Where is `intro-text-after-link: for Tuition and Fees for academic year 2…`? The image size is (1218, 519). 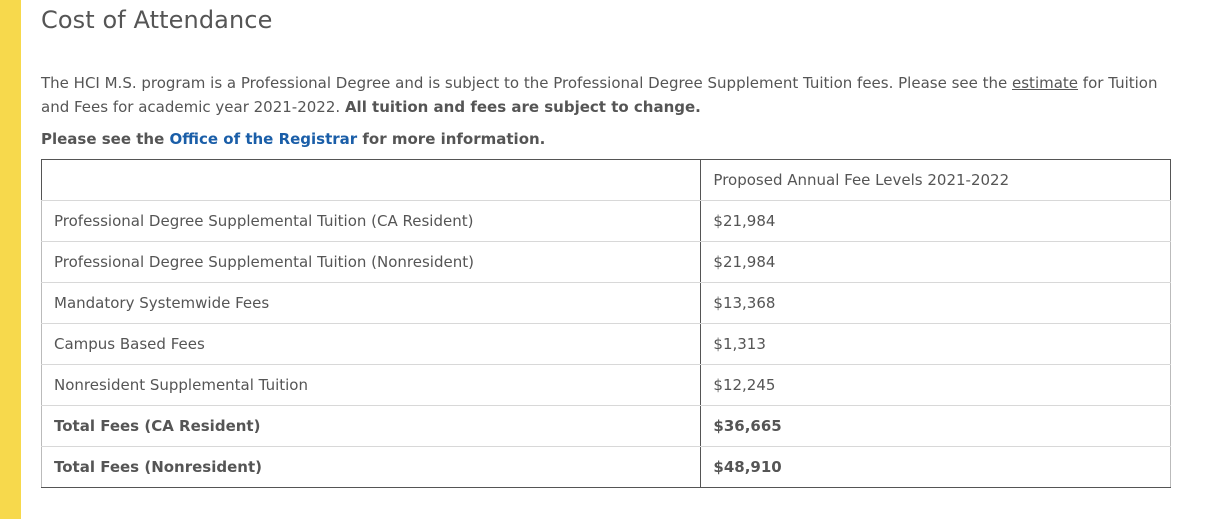
intro-text-after-link: for Tuition and Fees for academic year 2… is located at coordinates (599, 95).